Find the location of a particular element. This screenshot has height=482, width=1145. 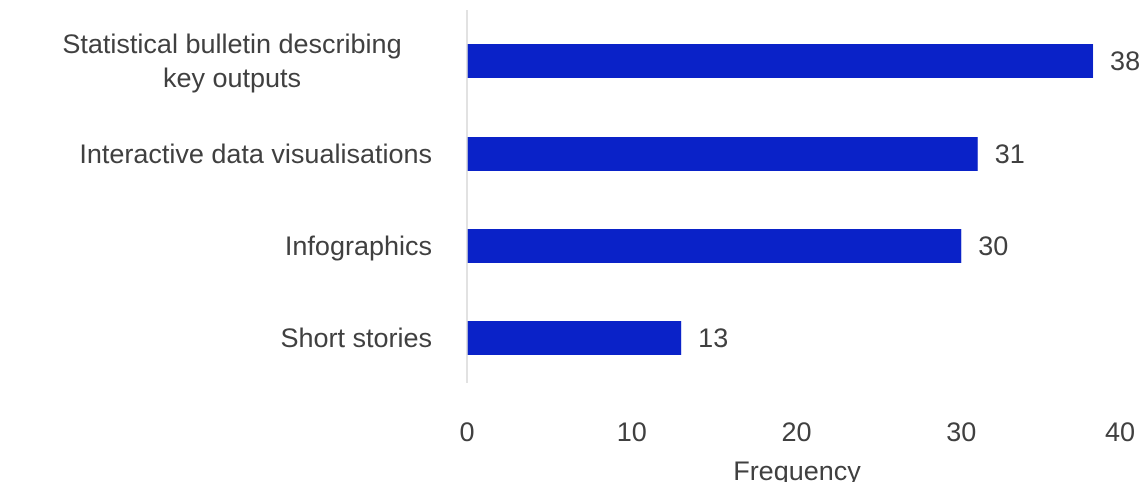

category-label: Short stories is located at coordinates (356, 338).